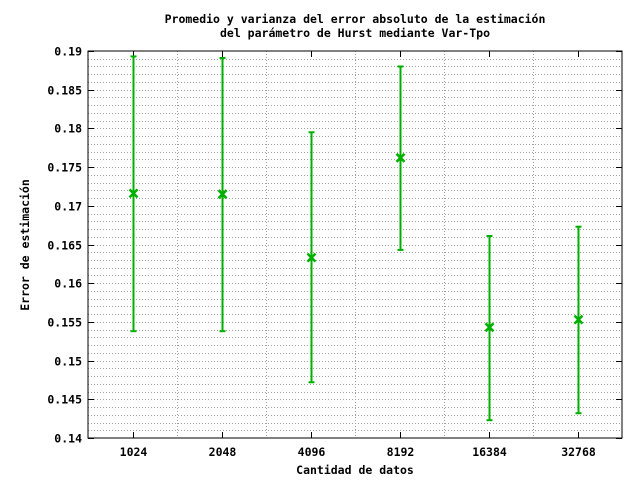 The width and height of the screenshot is (640, 480). I want to click on x-tick-label: 32768, so click(578, 452).